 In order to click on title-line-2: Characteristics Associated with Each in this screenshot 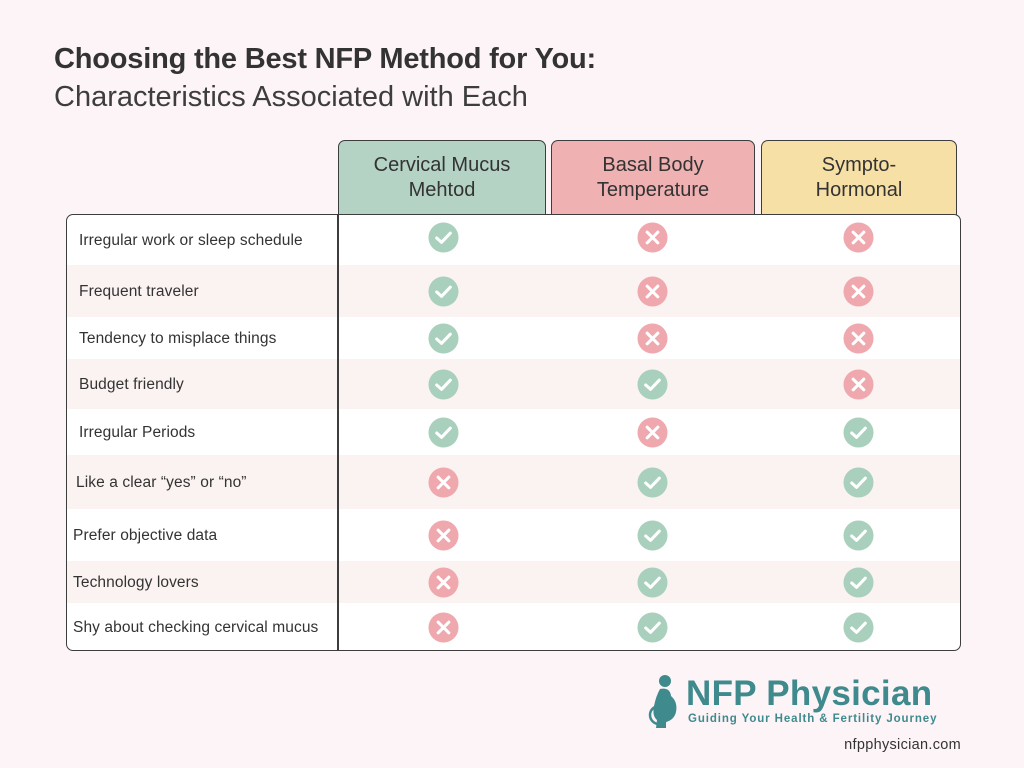, I will do `click(291, 97)`.